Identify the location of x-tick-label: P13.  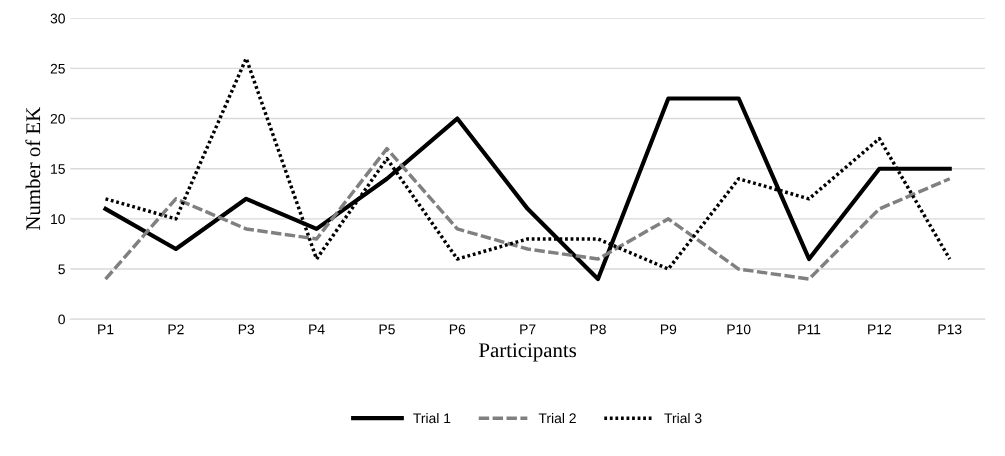
(950, 329).